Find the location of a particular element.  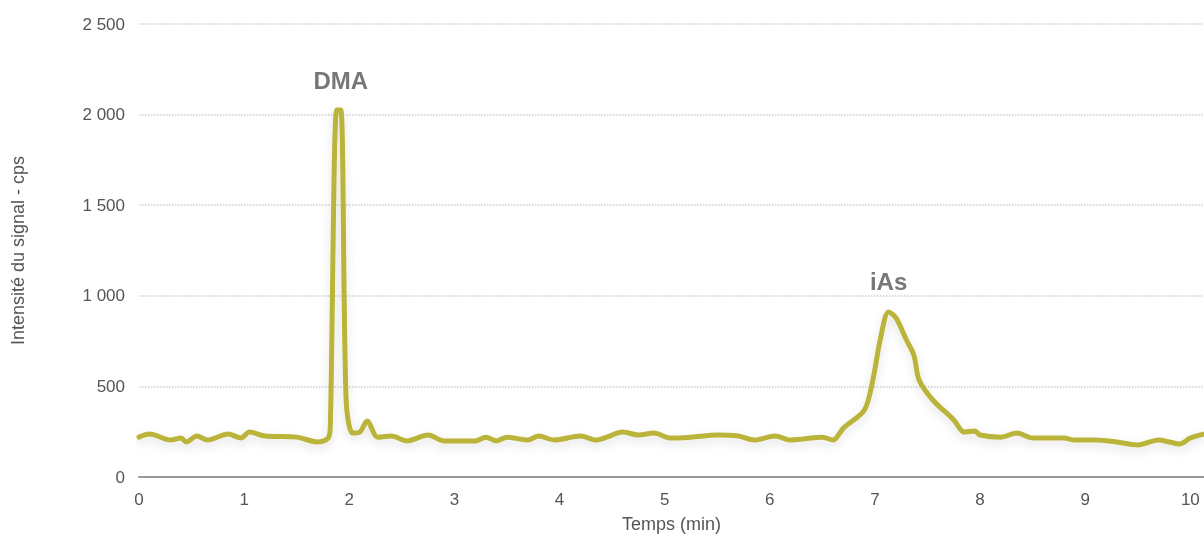

x-tick-label: 3 is located at coordinates (454, 499).